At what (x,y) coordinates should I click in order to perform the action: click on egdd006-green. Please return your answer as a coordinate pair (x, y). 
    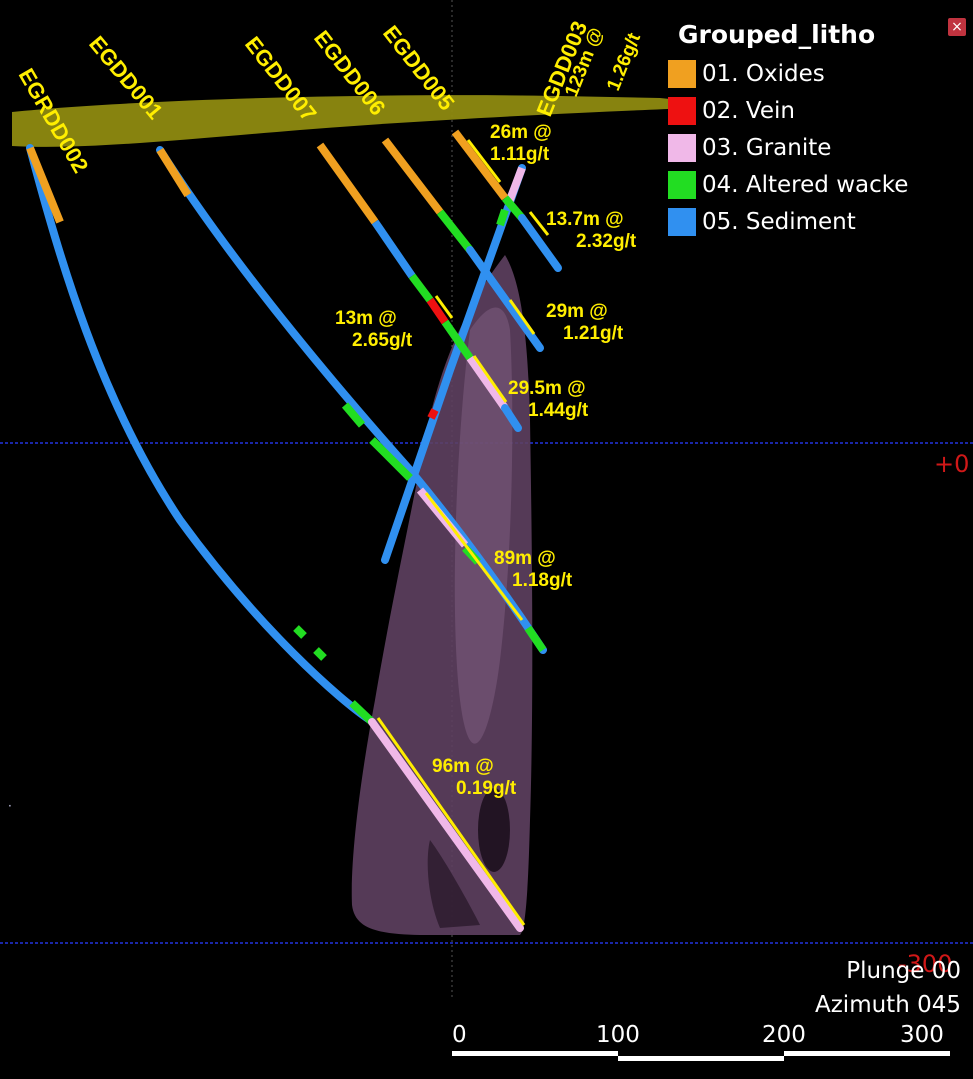
    Looking at the image, I should click on (455, 231).